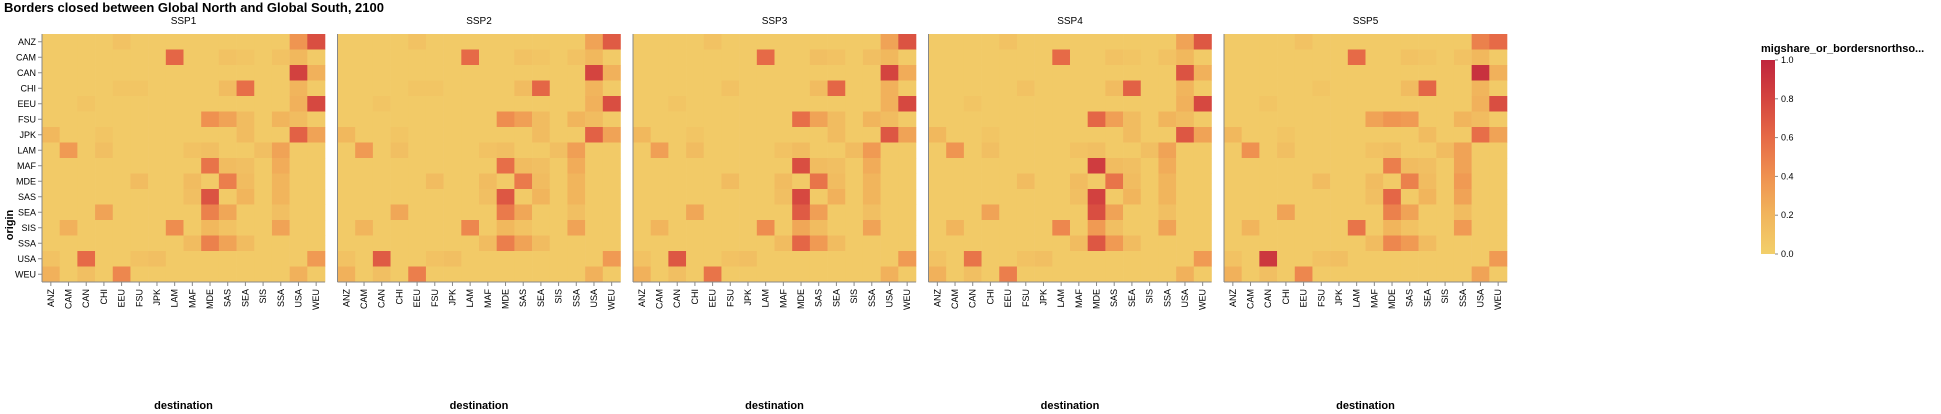 Image resolution: width=1941 pixels, height=414 pixels. What do you see at coordinates (27, 166) in the screenshot?
I see `y-tick-label: MAF` at bounding box center [27, 166].